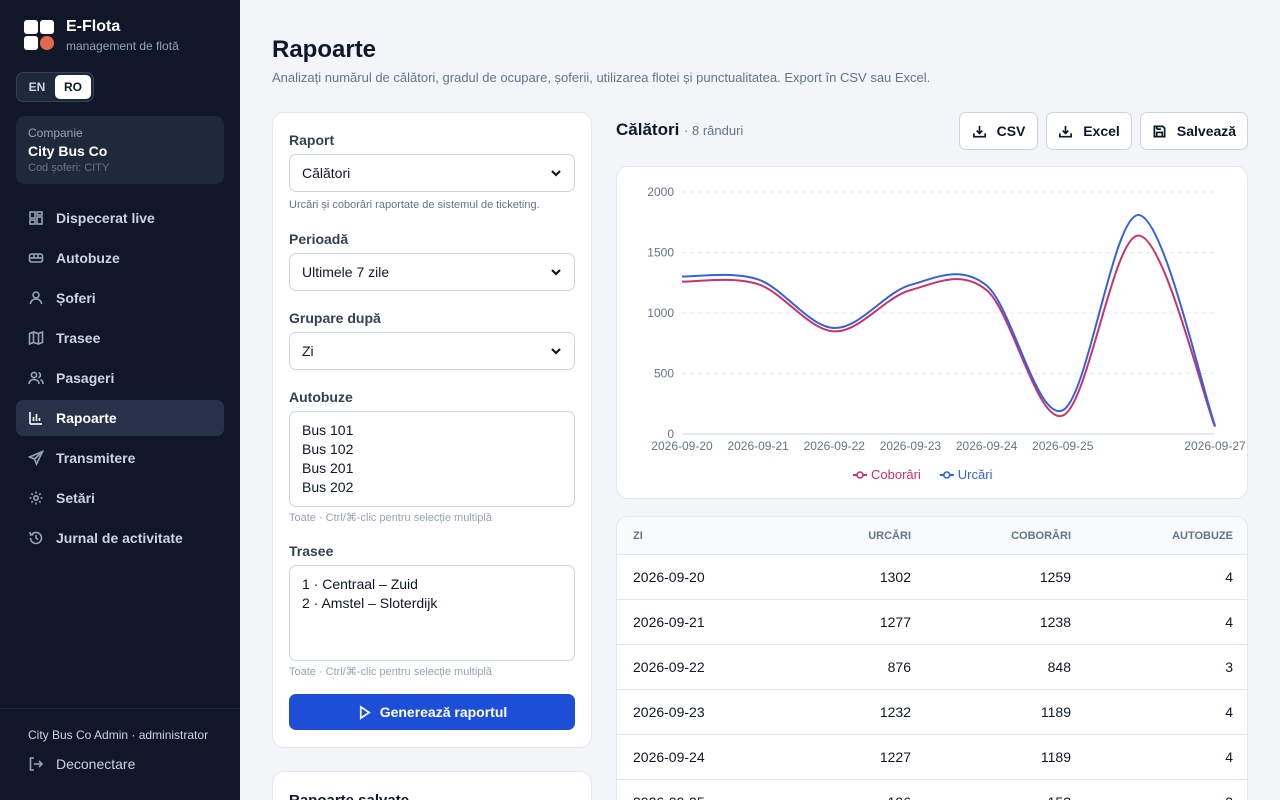 Image resolution: width=1280 pixels, height=800 pixels. I want to click on sidebar-item-label: Pasageri, so click(85, 378).